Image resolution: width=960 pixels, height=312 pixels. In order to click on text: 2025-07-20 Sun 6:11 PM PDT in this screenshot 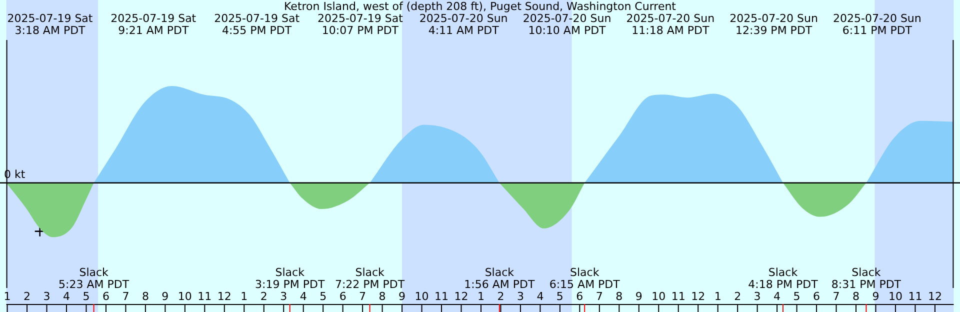, I will do `click(877, 24)`.